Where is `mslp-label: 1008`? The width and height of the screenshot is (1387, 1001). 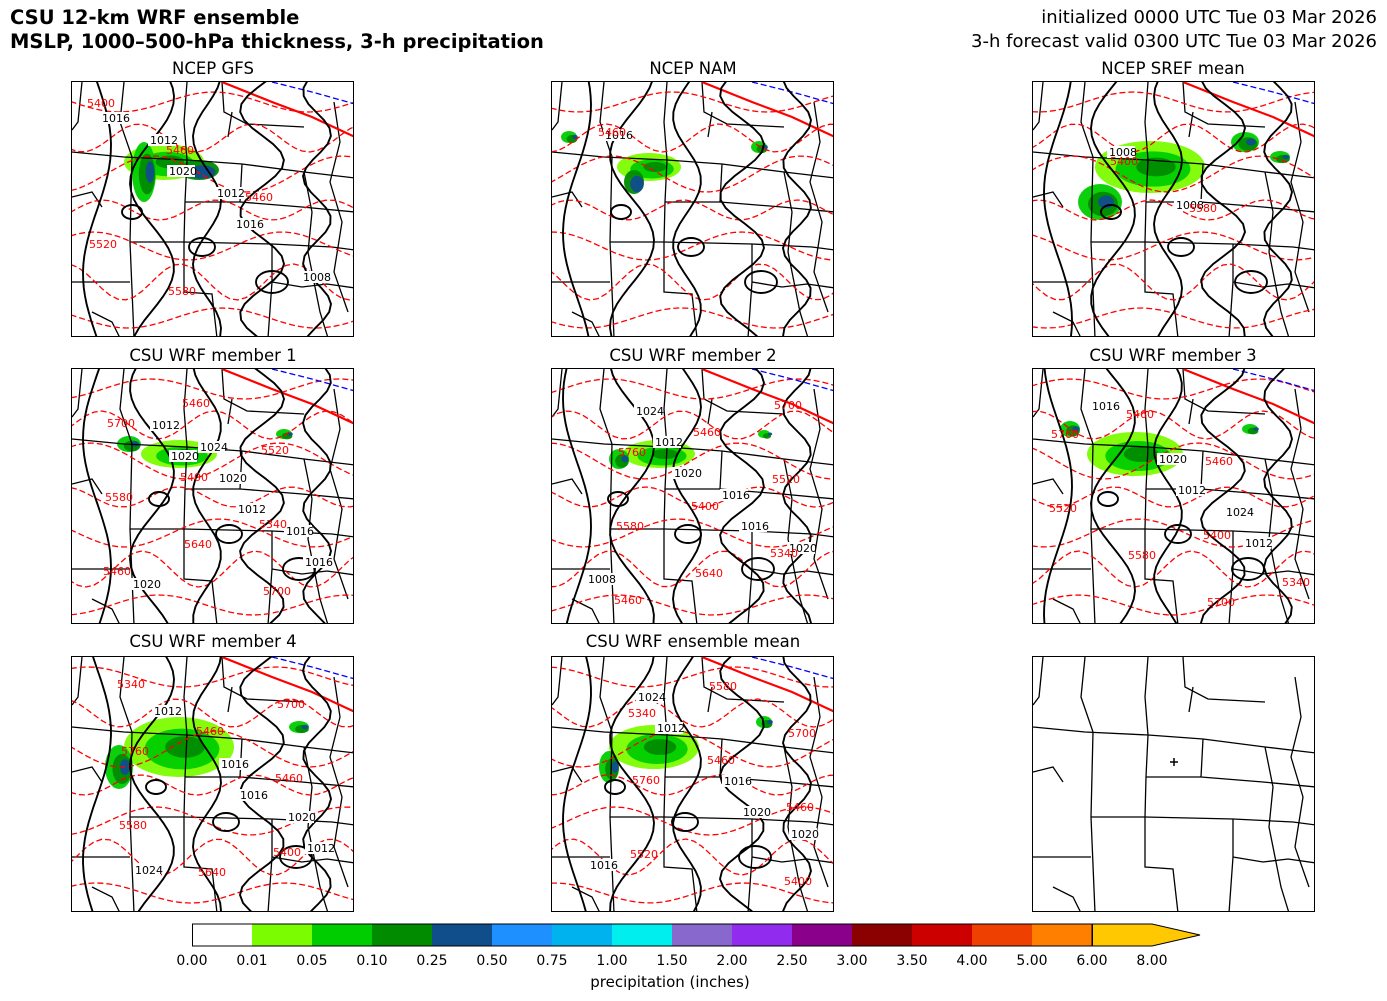 mslp-label: 1008 is located at coordinates (1190, 205).